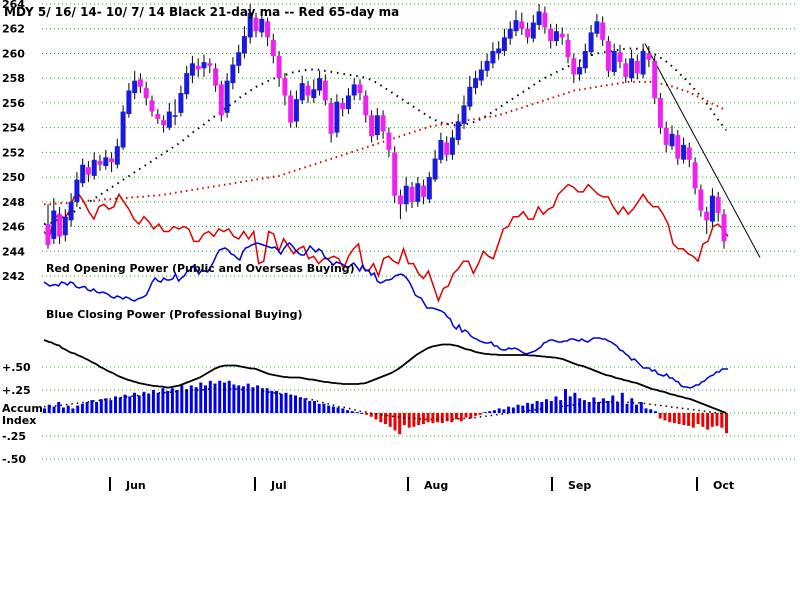 The image size is (800, 600). I want to click on price-tick-label: 250, so click(13, 177).